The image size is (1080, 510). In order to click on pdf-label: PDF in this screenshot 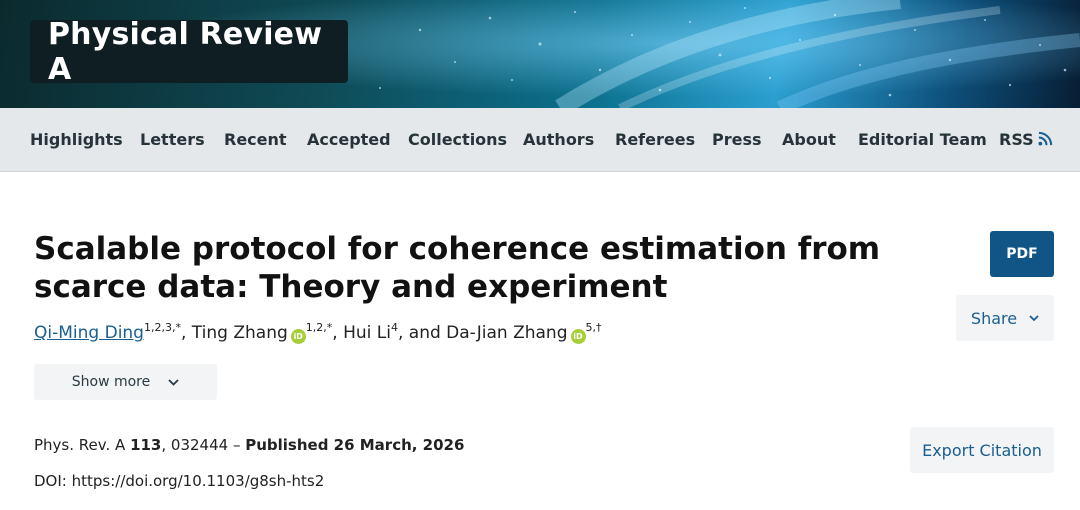, I will do `click(1022, 254)`.